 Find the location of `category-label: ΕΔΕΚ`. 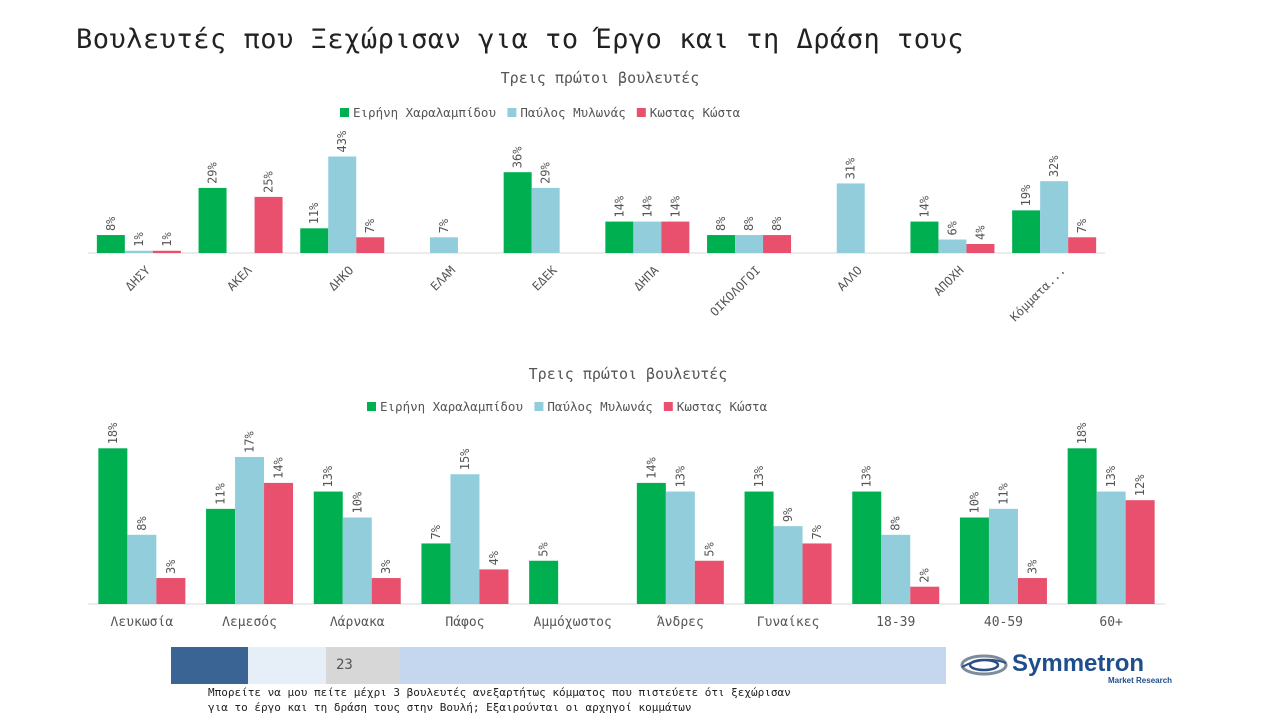

category-label: ΕΔΕΚ is located at coordinates (544, 278).